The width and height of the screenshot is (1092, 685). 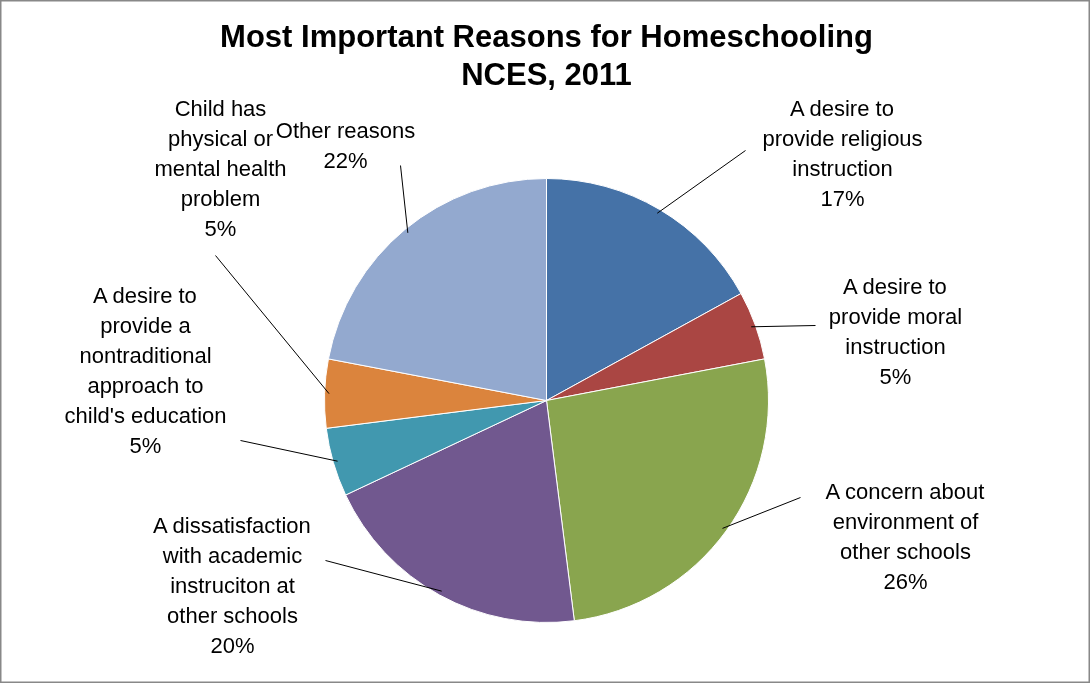 I want to click on chart-title: Most Important Reasons for Homeschooling, so click(x=546, y=36).